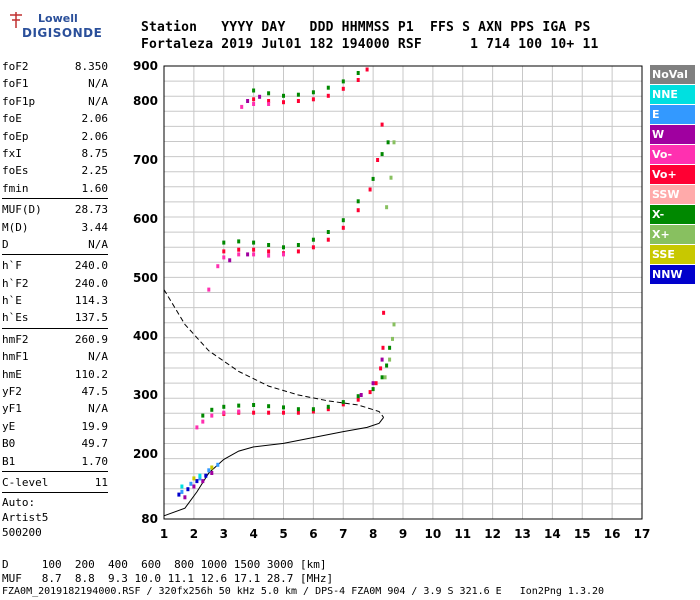 The image size is (700, 600). What do you see at coordinates (15, 318) in the screenshot?
I see `param-name: h`Es` at bounding box center [15, 318].